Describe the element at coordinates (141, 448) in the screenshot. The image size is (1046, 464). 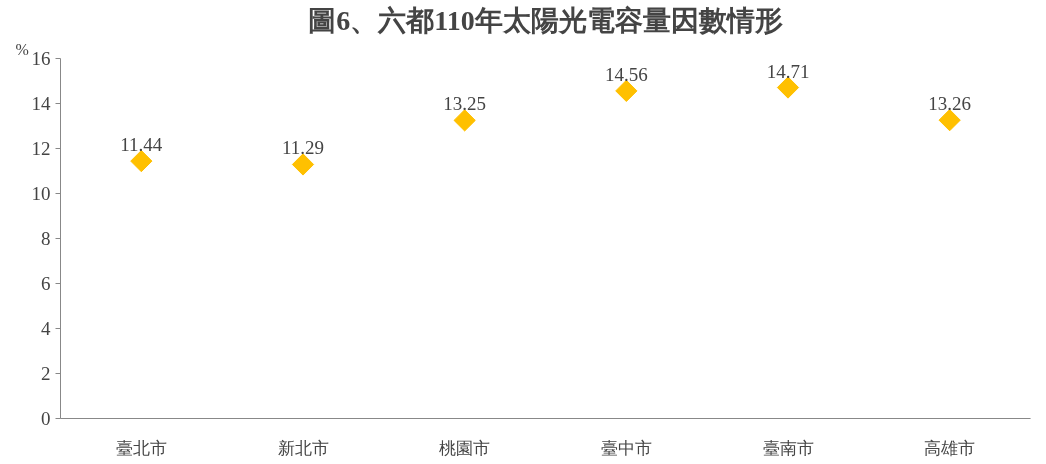
I see `x-tick-label: 臺北市` at that location.